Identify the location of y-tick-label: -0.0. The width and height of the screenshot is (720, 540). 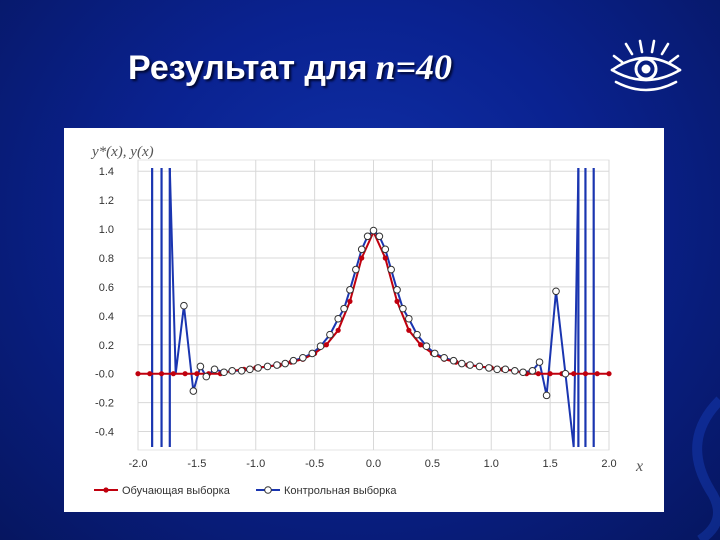
(104, 375).